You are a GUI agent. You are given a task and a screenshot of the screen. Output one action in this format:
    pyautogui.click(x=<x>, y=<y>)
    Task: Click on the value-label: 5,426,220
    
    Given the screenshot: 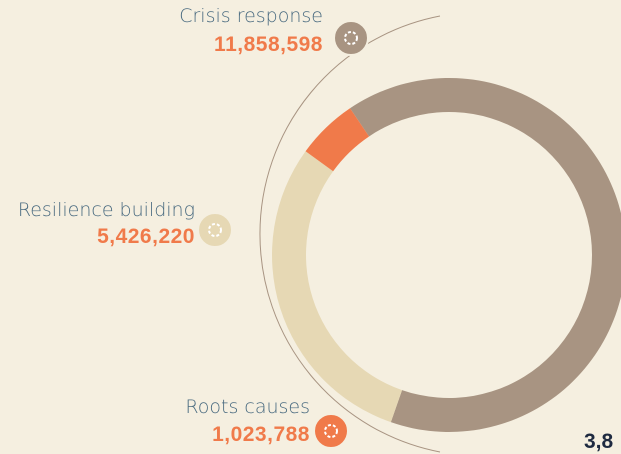 What is the action you would take?
    pyautogui.click(x=146, y=236)
    